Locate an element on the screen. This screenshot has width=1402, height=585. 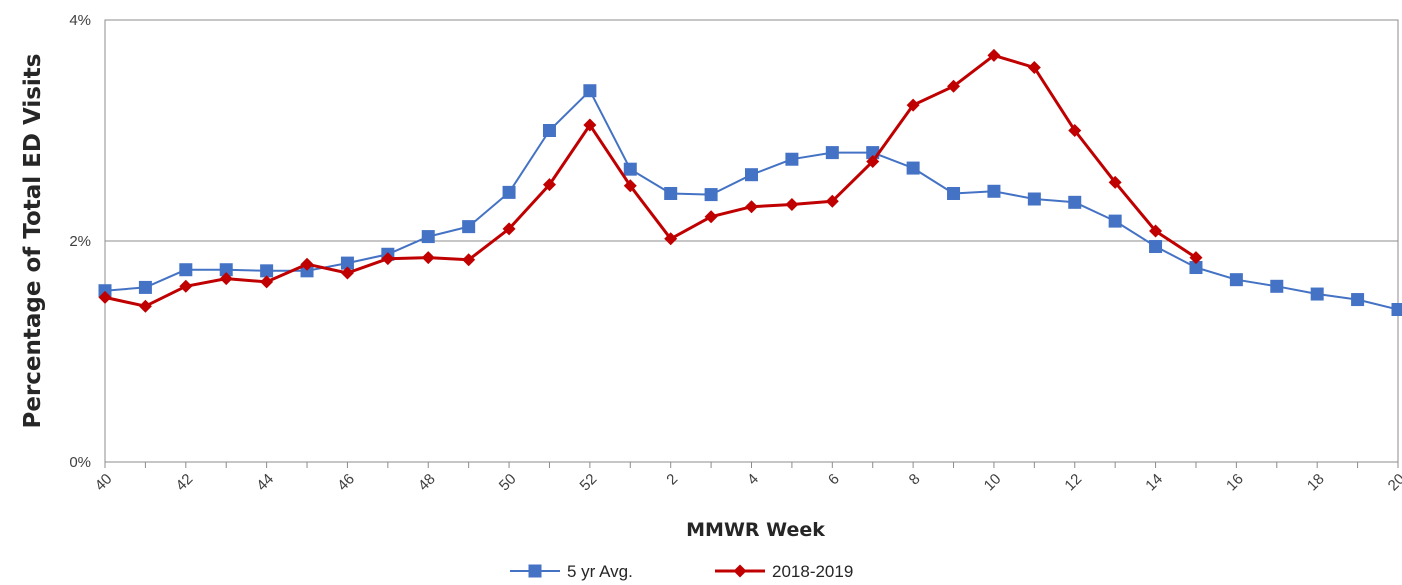
legend-entry: 2018-2019 is located at coordinates (784, 571).